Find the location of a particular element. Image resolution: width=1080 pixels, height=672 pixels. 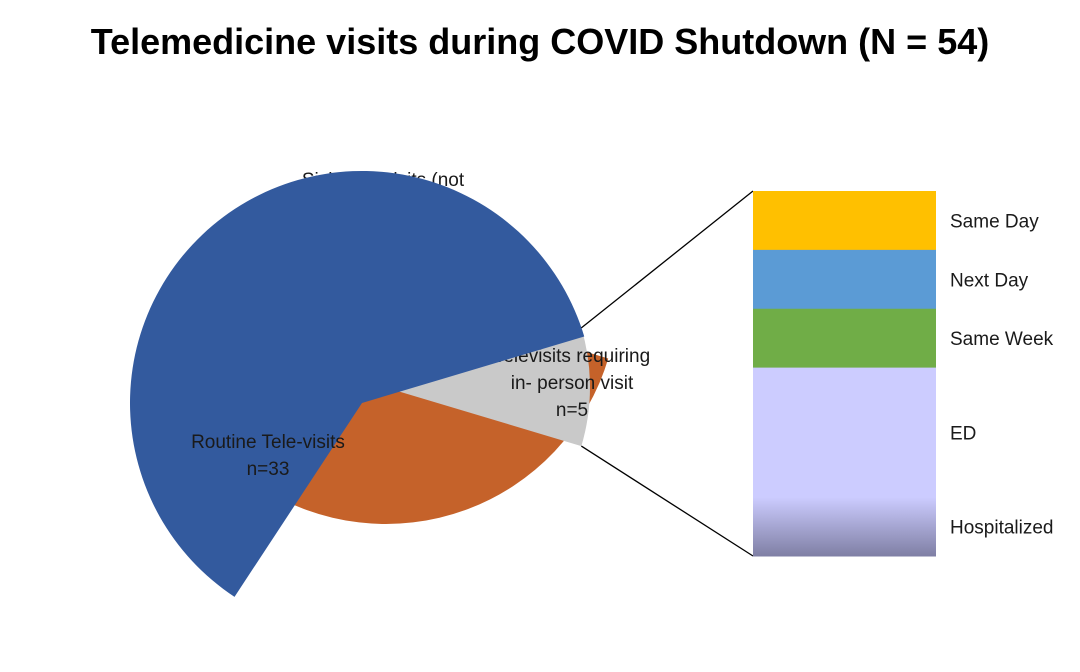

bar-label-same-day: Same Day is located at coordinates (994, 221).